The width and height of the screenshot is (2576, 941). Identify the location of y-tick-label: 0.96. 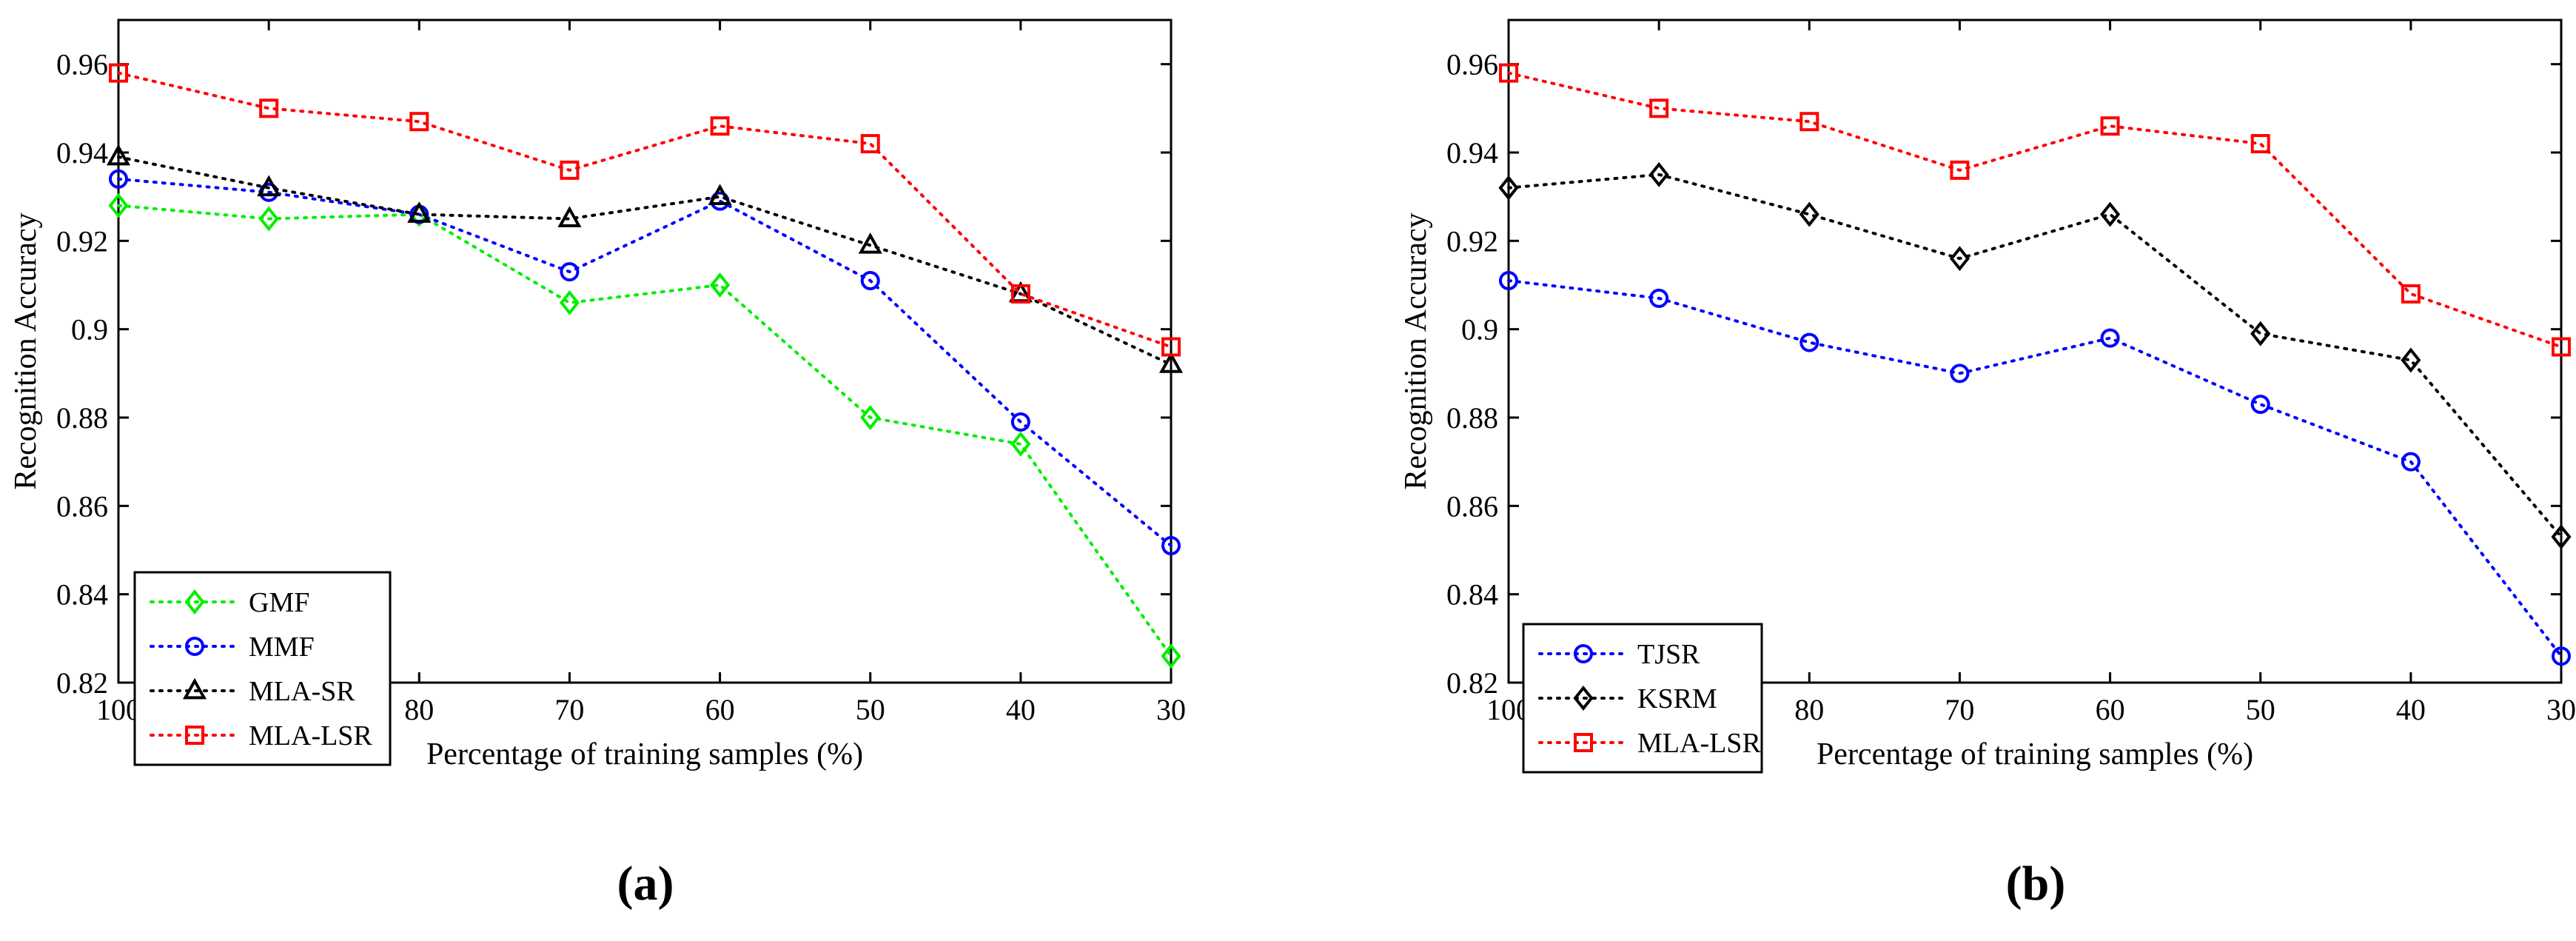
(1472, 64).